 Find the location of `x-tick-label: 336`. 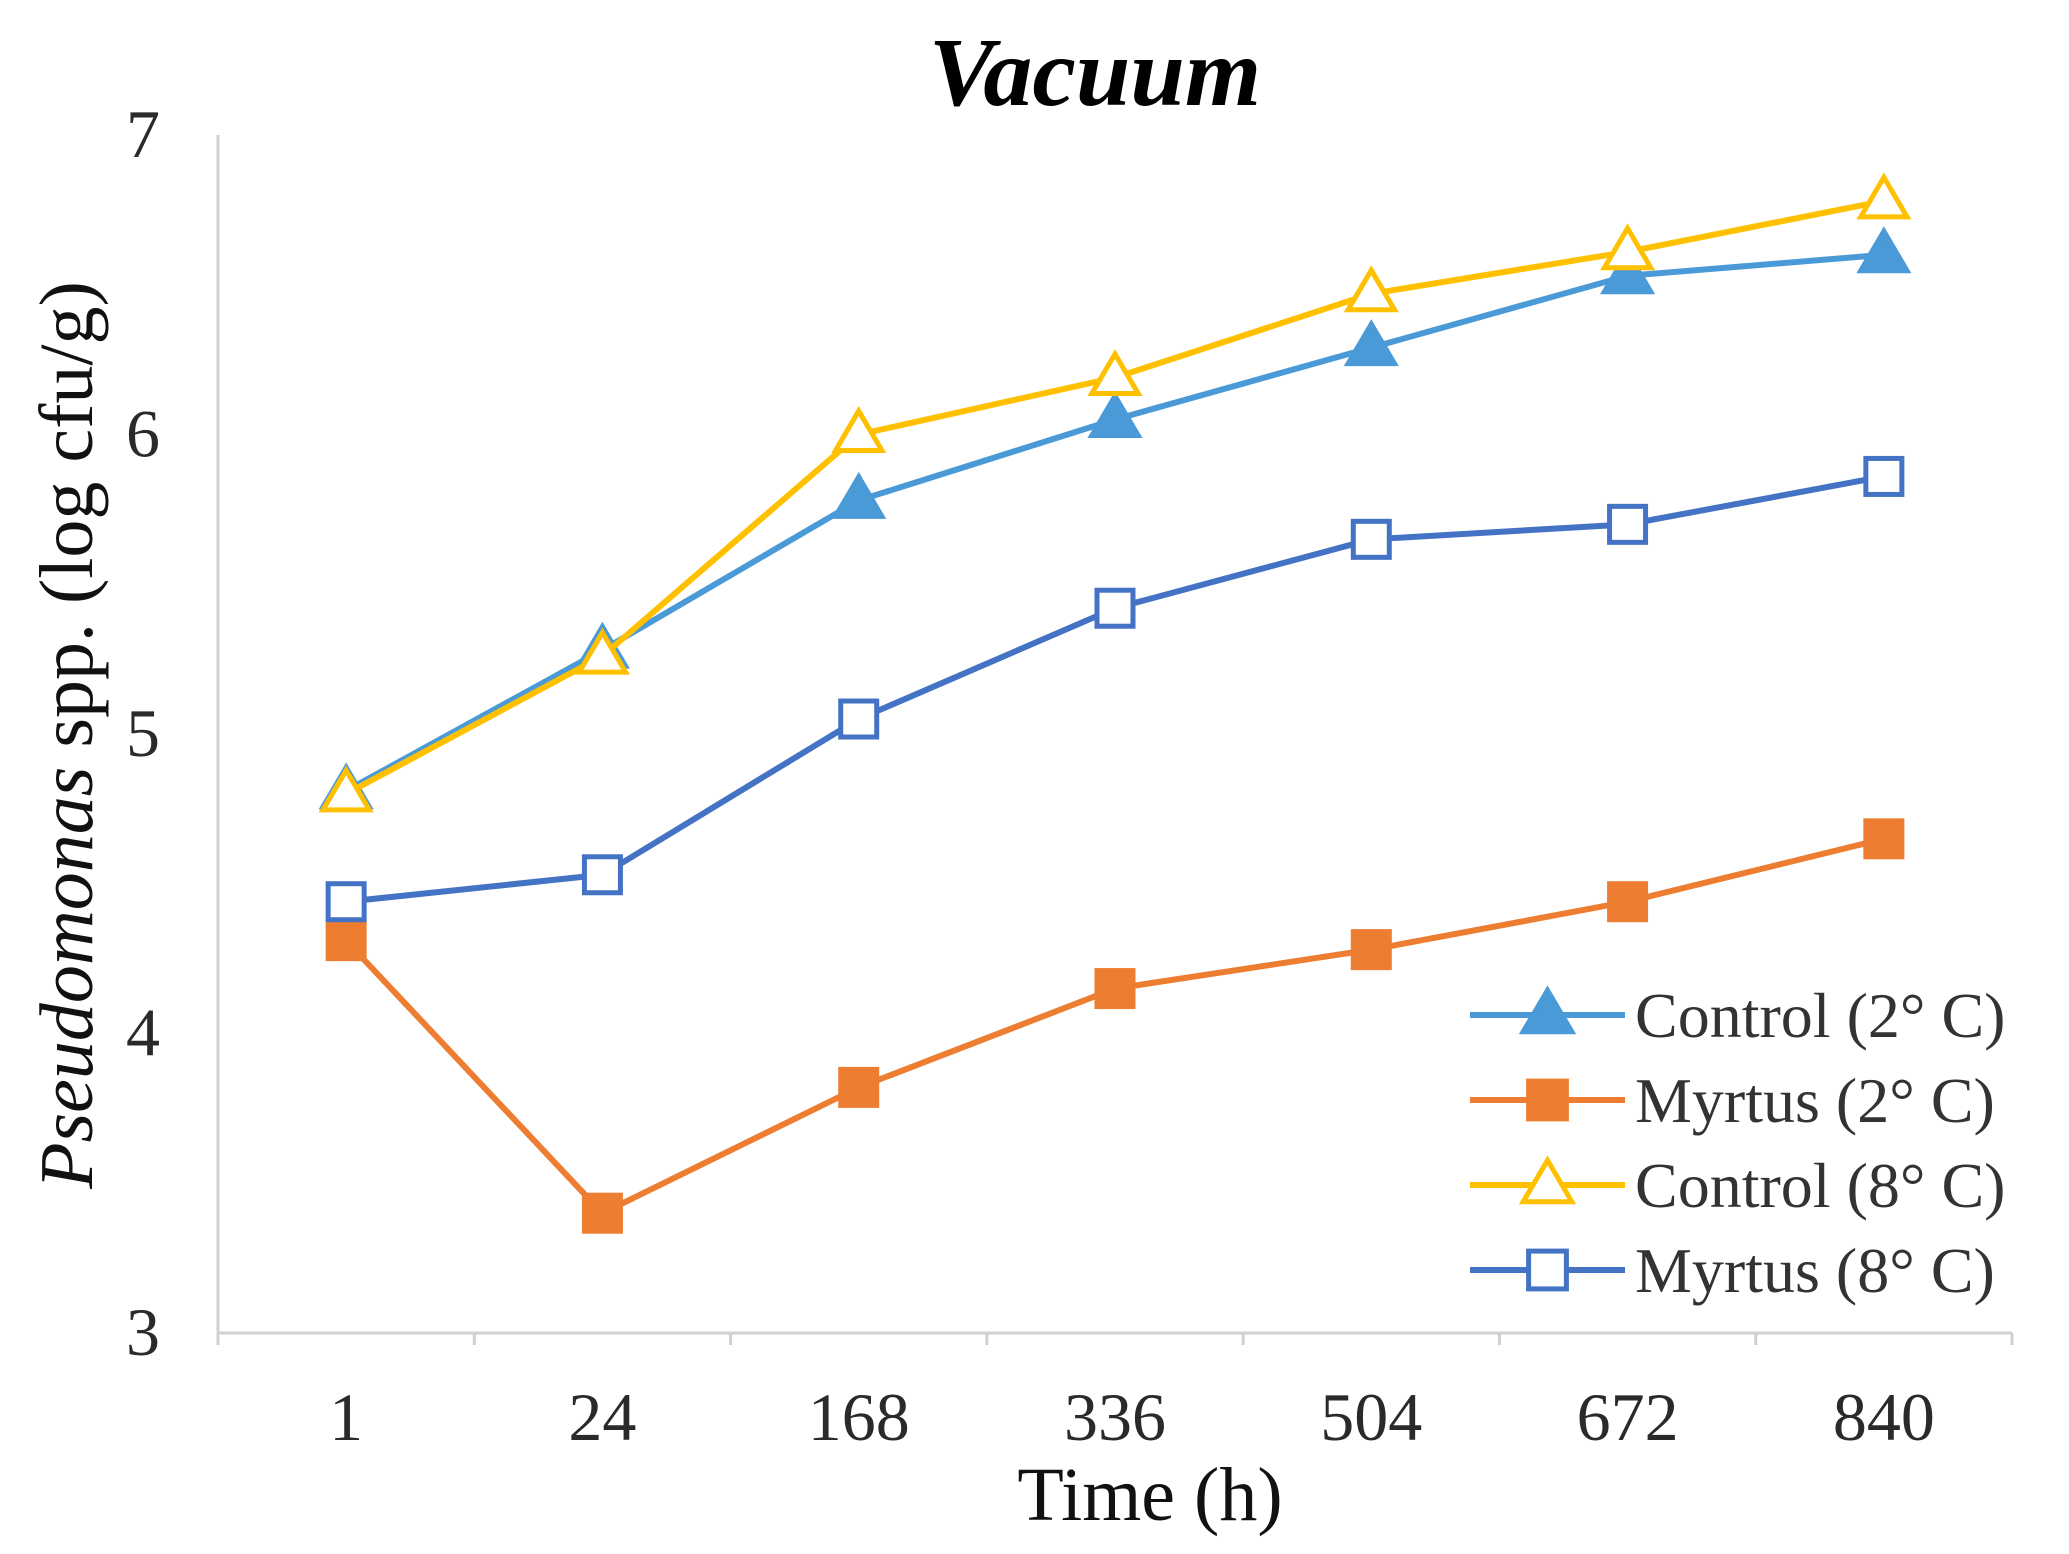

x-tick-label: 336 is located at coordinates (1115, 1417).